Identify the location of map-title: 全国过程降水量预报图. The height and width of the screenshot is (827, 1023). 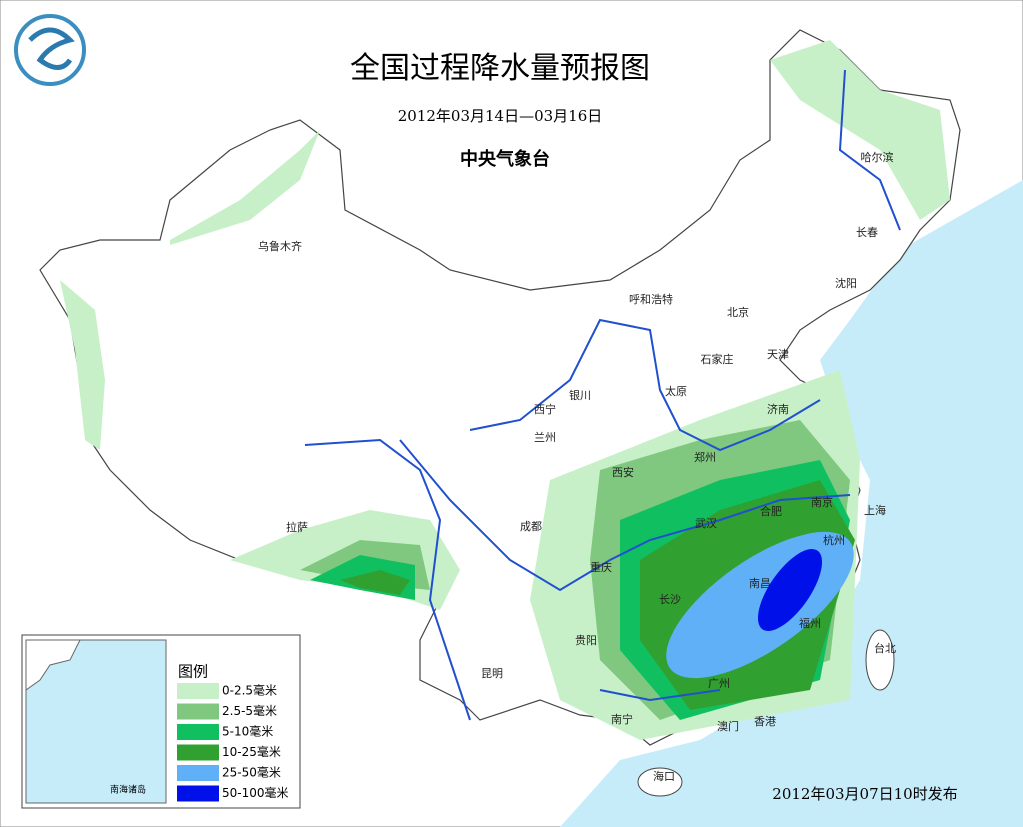
(500, 68).